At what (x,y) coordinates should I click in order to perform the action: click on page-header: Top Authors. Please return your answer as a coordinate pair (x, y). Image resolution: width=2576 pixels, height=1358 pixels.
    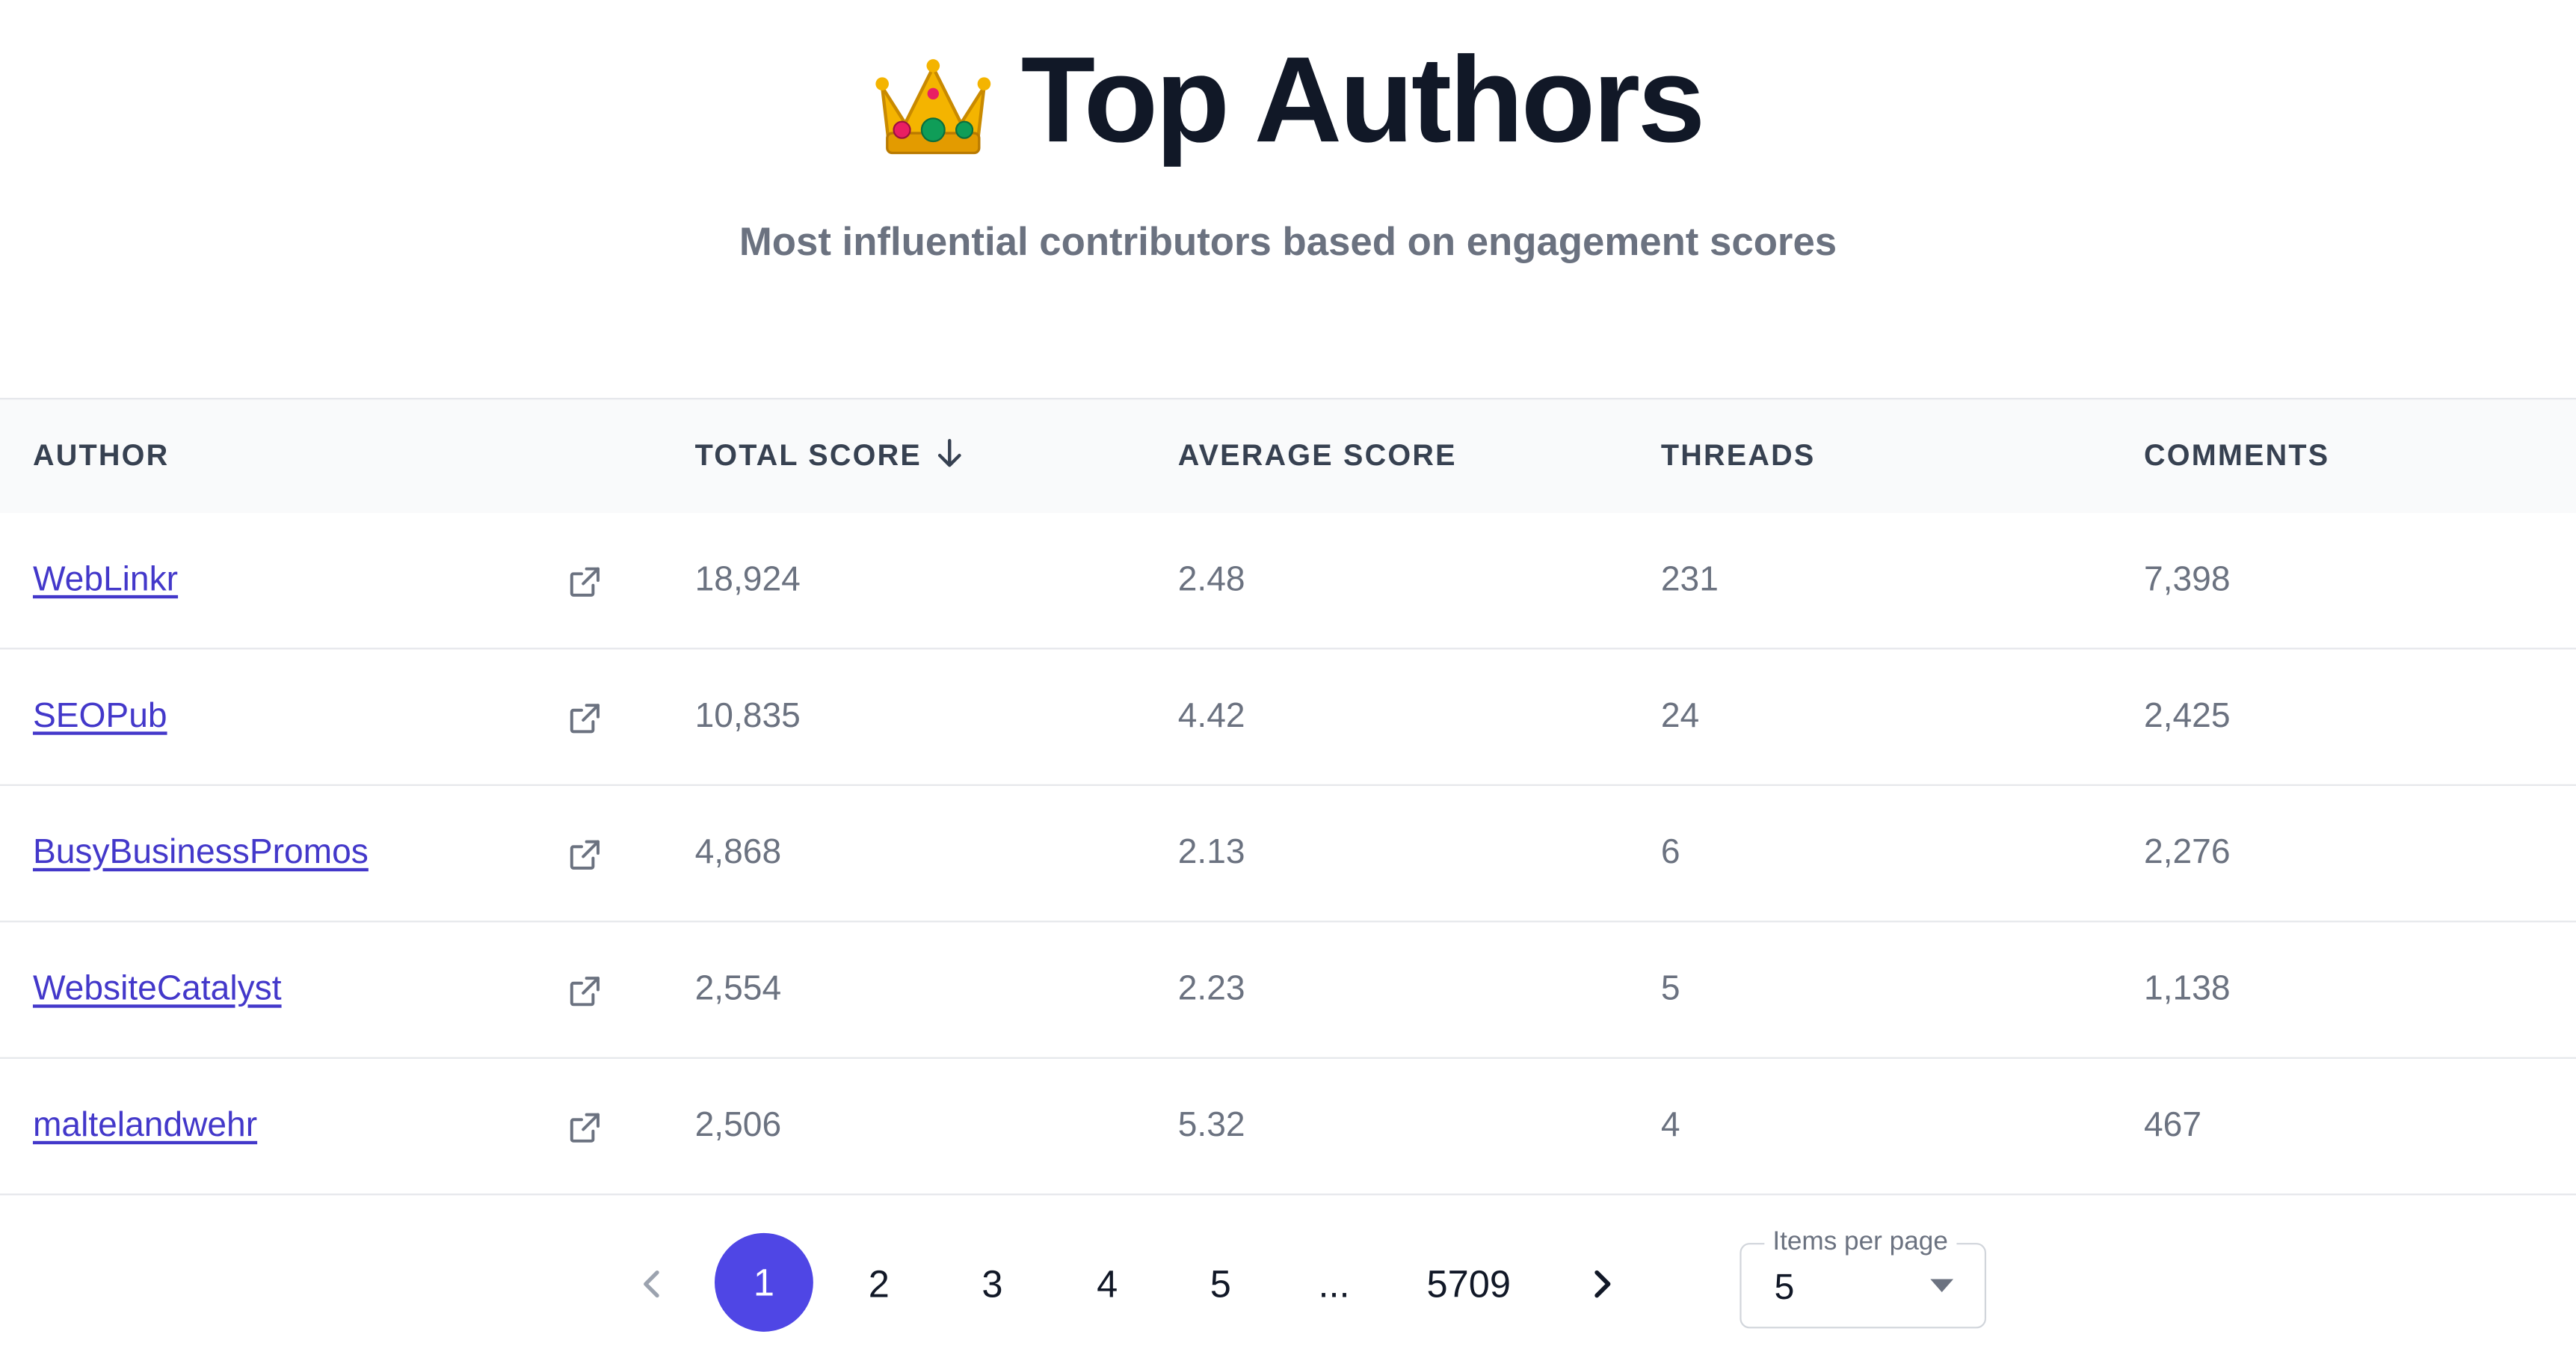
    Looking at the image, I should click on (1288, 100).